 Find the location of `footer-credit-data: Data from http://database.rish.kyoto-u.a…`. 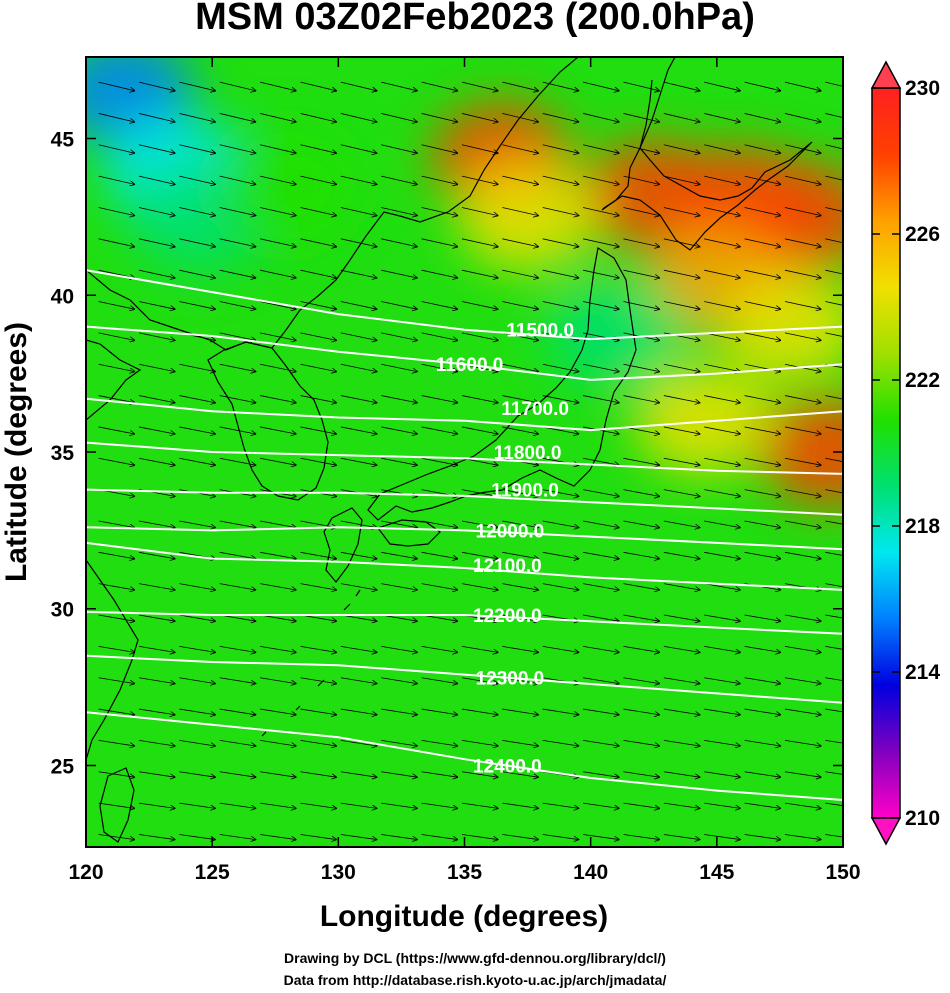

footer-credit-data: Data from http://database.rish.kyoto-u.a… is located at coordinates (475, 980).